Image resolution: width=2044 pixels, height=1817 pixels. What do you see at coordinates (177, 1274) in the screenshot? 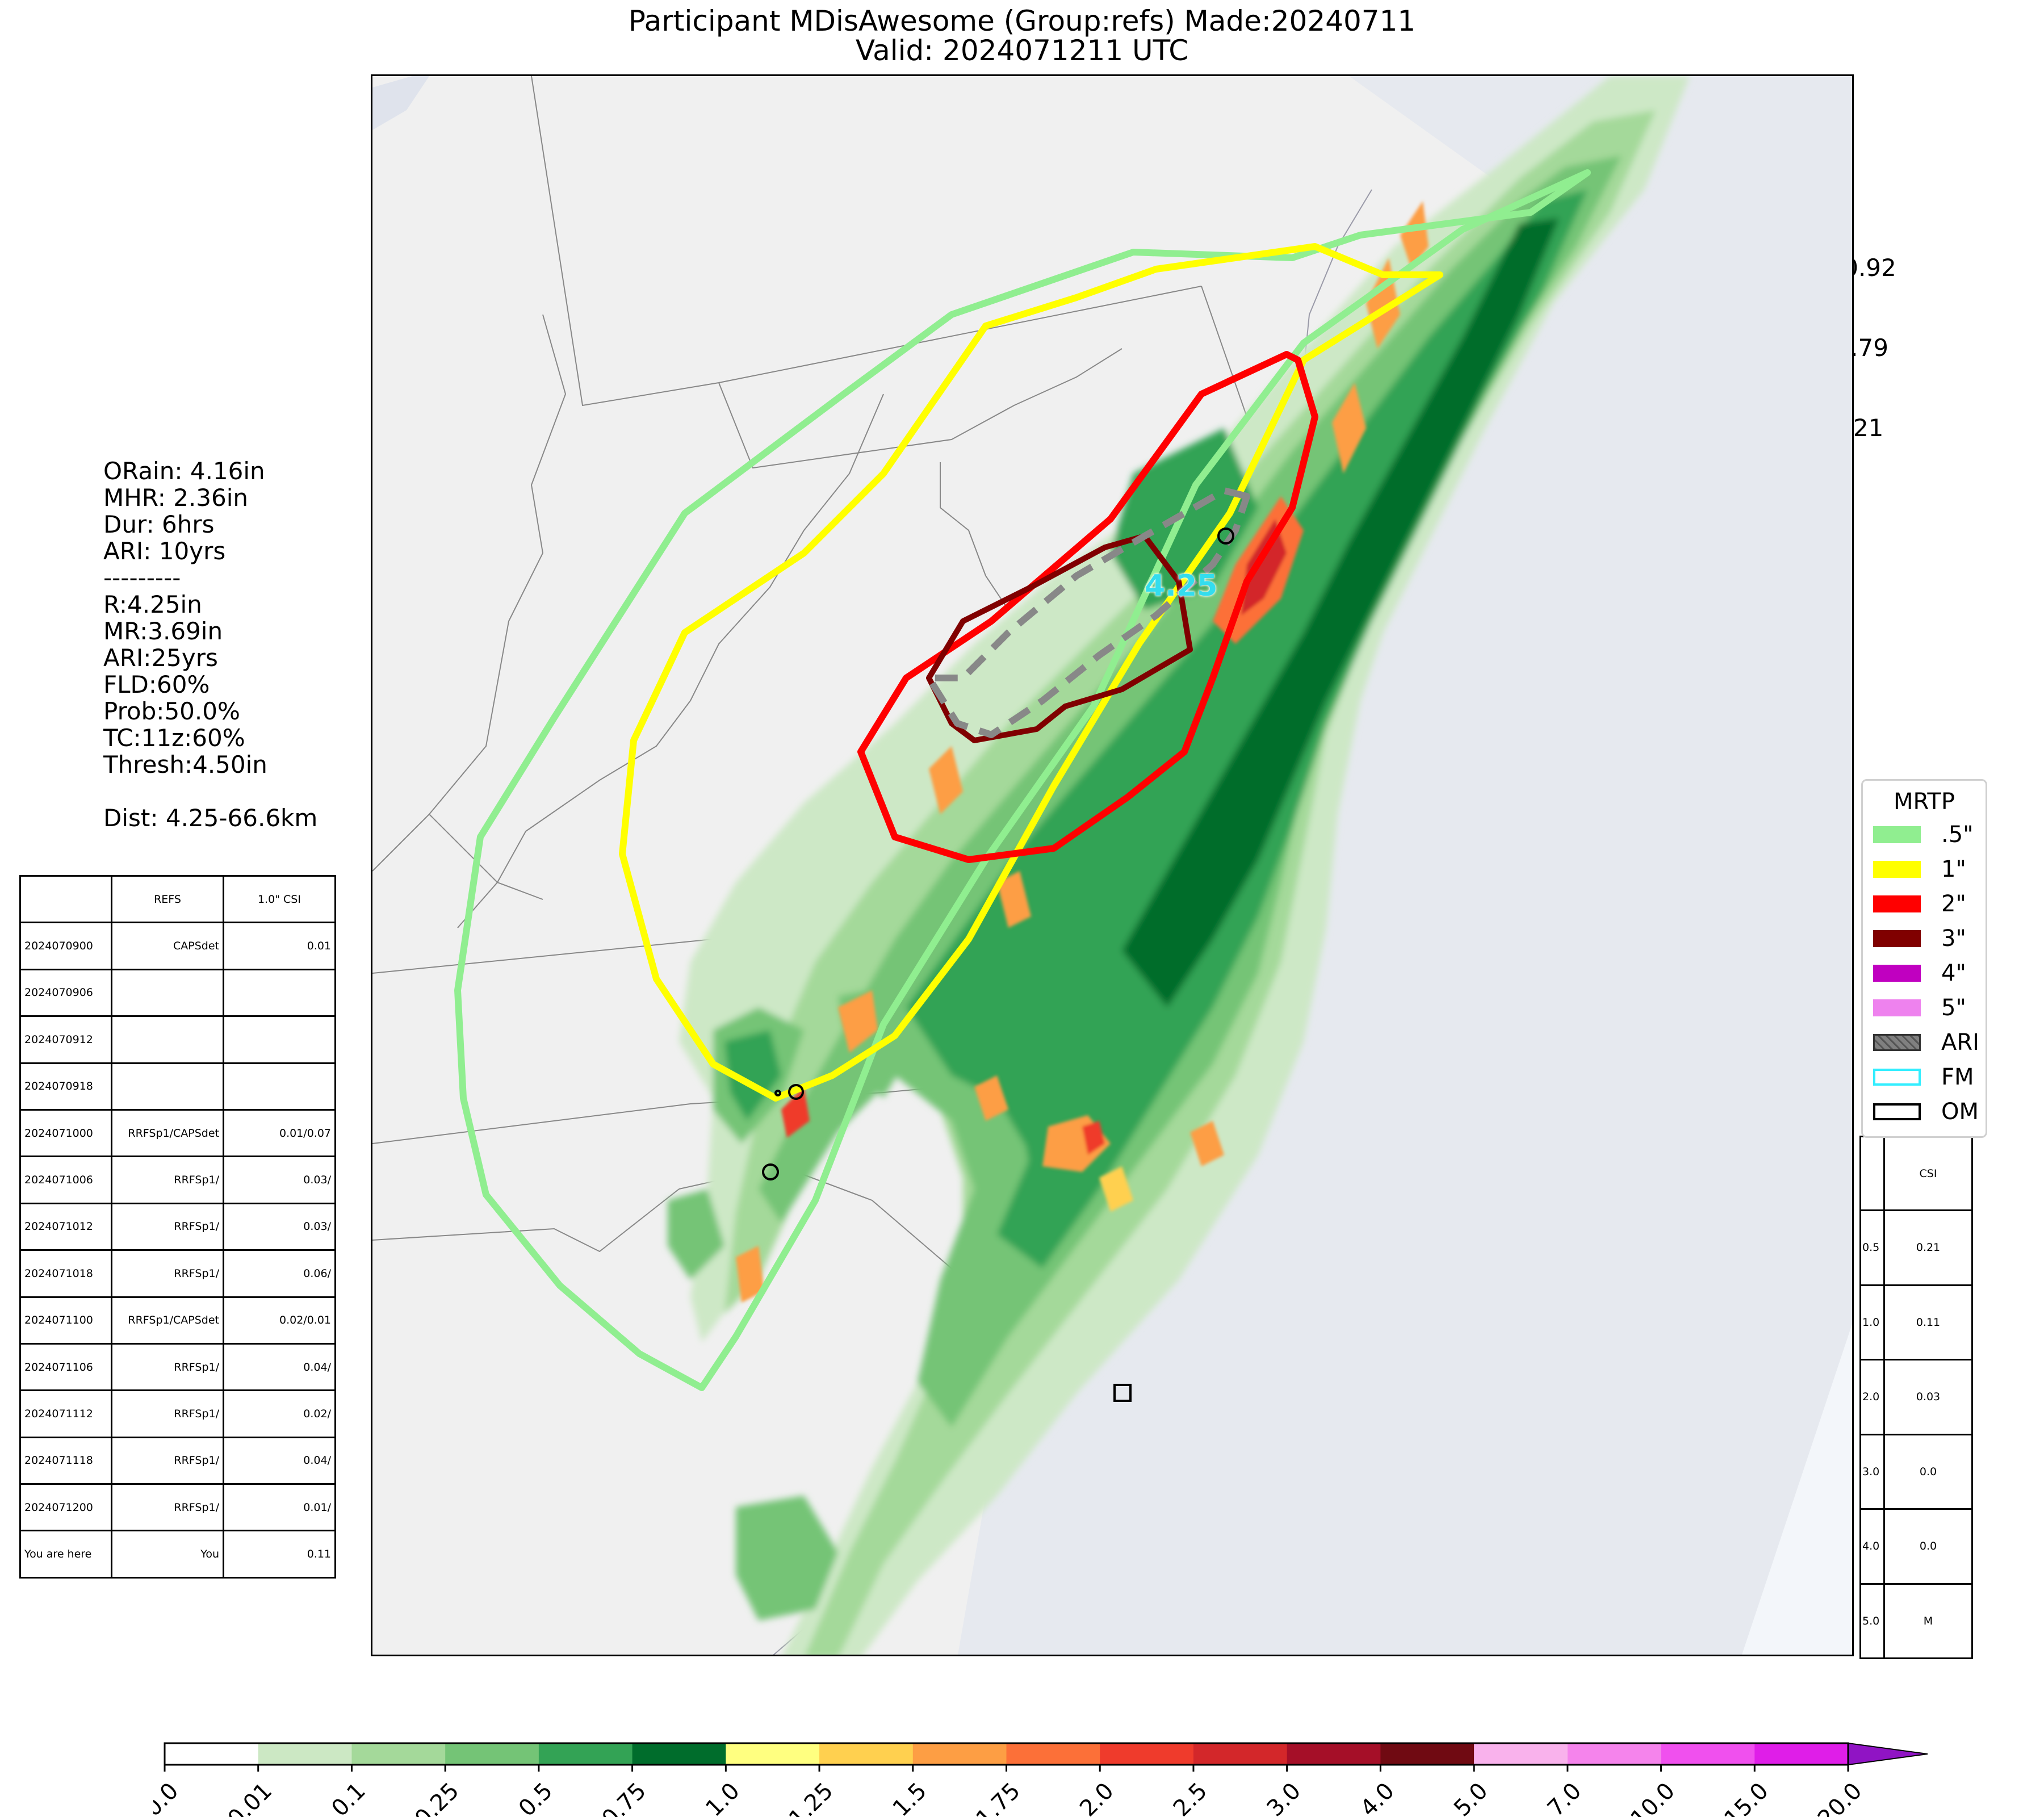
I see `table-row: 2024071018 RRFSp1/0.06/` at bounding box center [177, 1274].